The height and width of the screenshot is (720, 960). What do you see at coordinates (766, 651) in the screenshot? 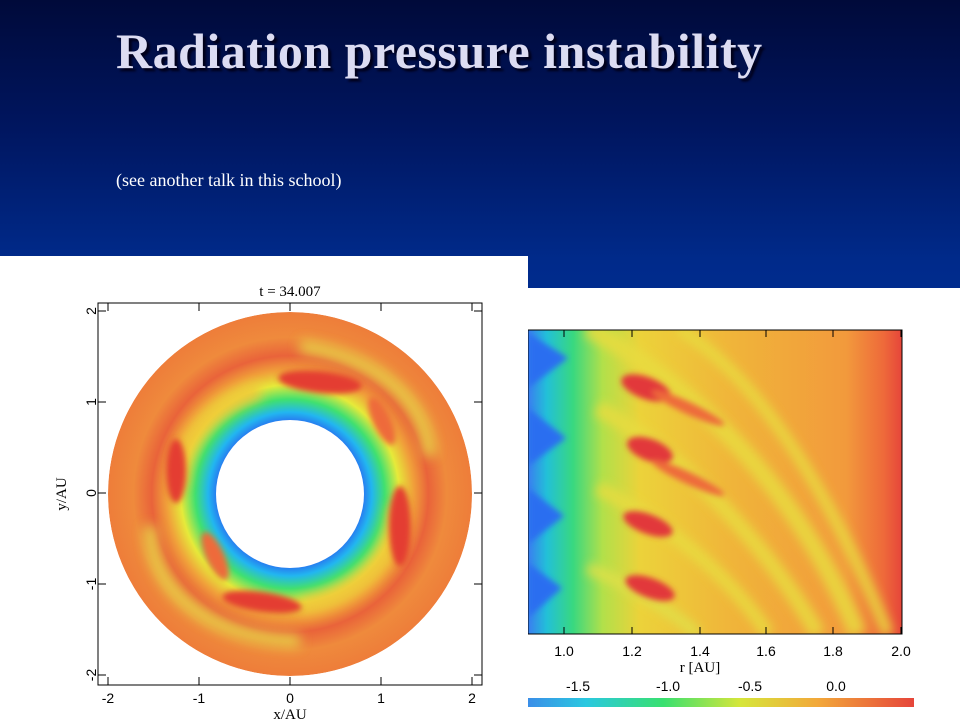
I see `r-tick-label: 1.6` at bounding box center [766, 651].